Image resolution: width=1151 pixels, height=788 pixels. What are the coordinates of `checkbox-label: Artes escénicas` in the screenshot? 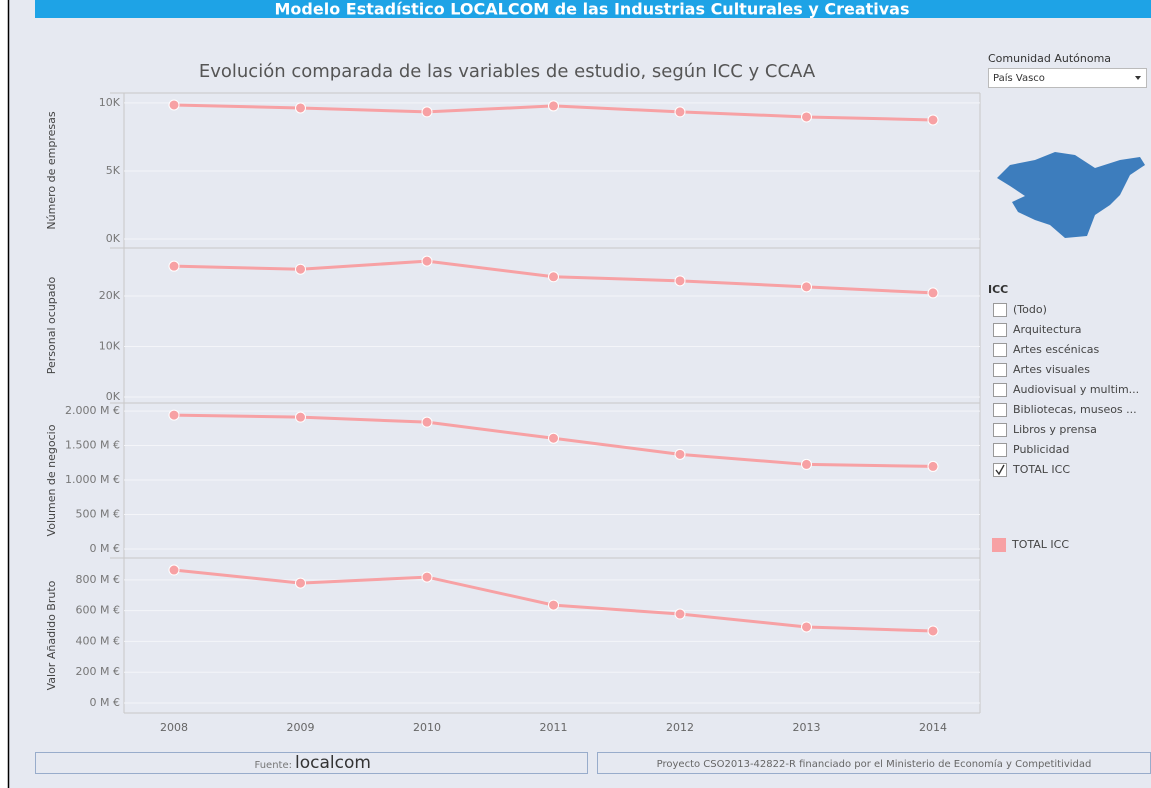 It's located at (1056, 349).